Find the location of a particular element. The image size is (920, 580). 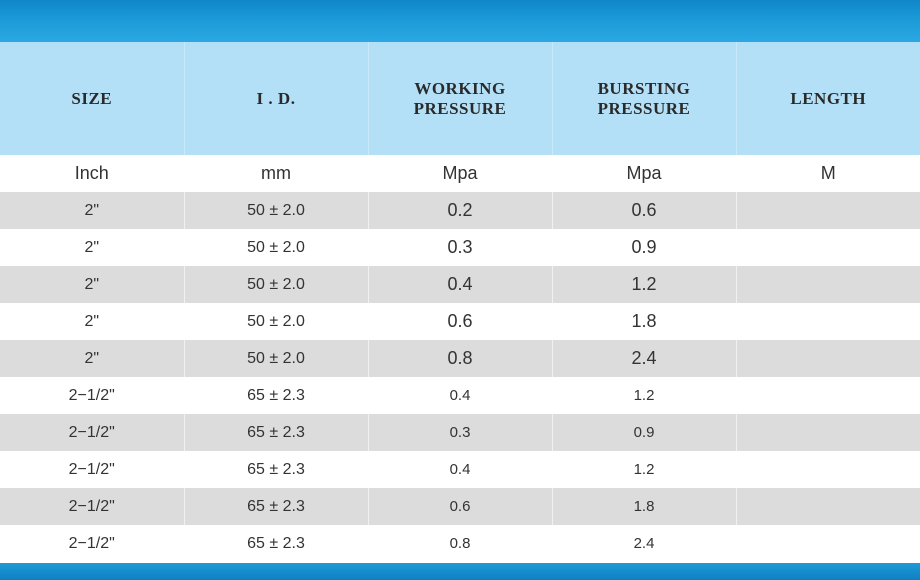

unit-id: mm is located at coordinates (276, 173).